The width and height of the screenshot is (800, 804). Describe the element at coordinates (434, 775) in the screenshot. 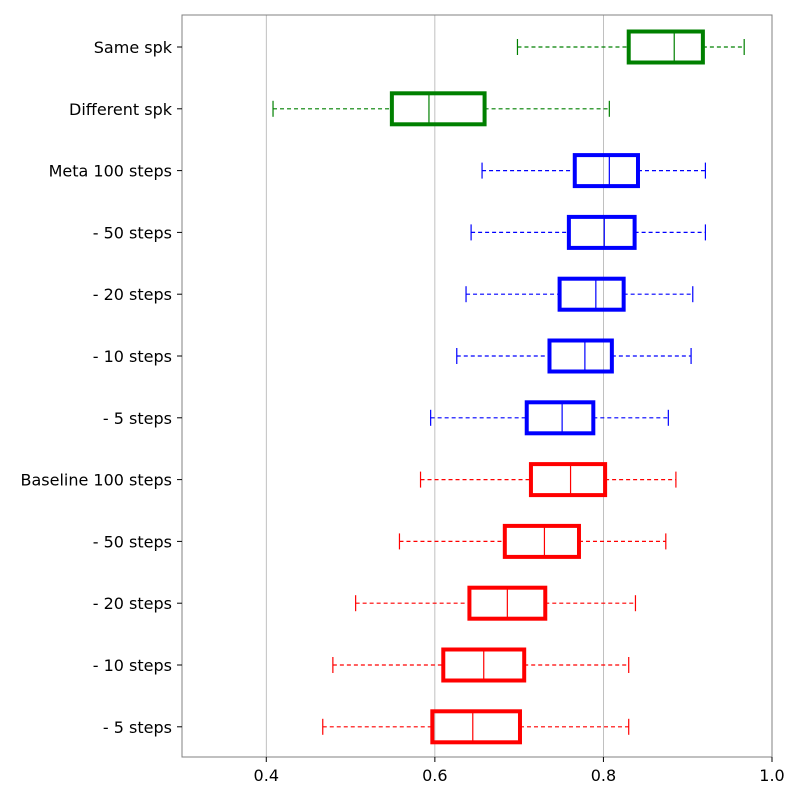

I see `x-tick-label: 0.6` at that location.